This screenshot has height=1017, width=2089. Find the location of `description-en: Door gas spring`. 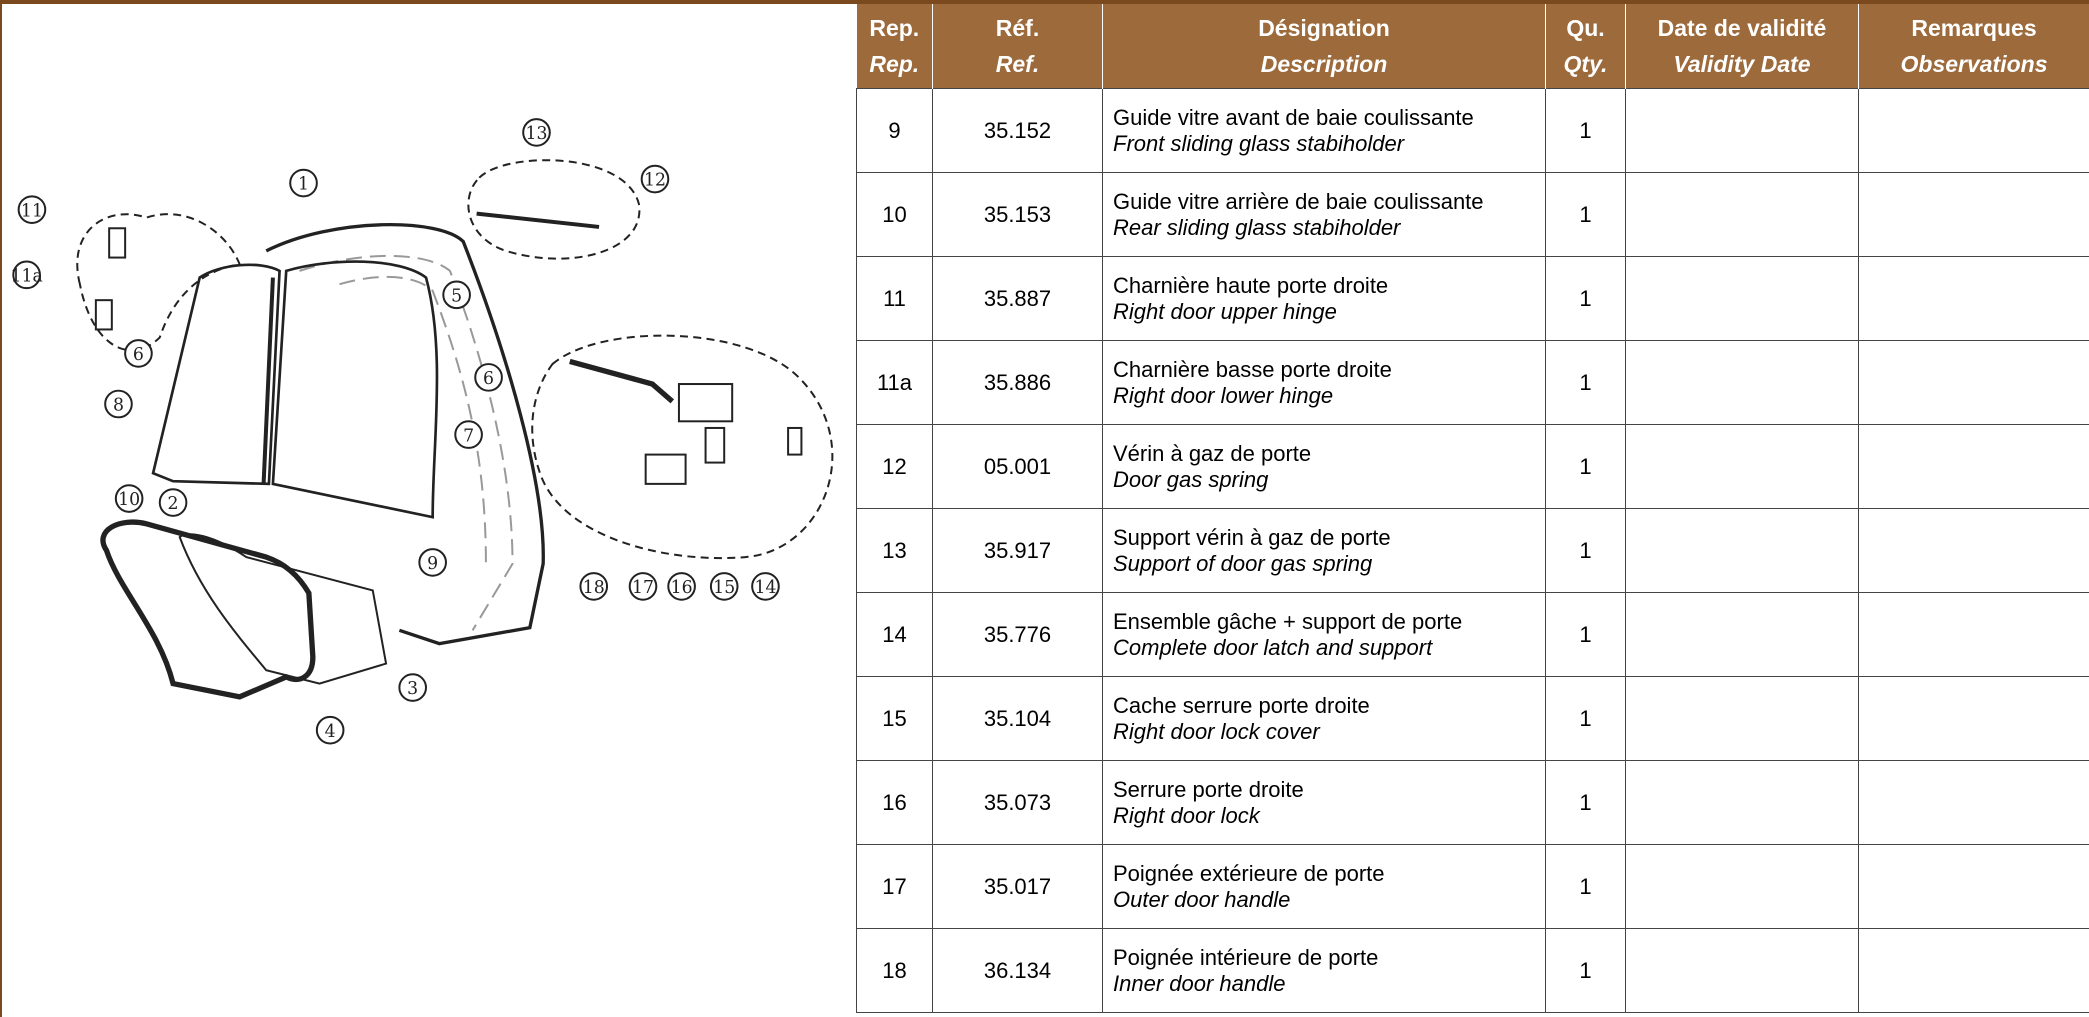

description-en: Door gas spring is located at coordinates (1191, 479).